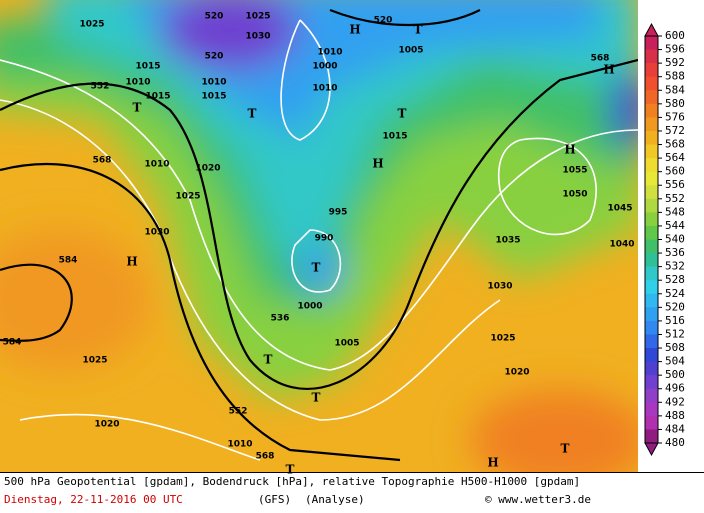  I want to click on colorbar-label: 480, so click(675, 442).